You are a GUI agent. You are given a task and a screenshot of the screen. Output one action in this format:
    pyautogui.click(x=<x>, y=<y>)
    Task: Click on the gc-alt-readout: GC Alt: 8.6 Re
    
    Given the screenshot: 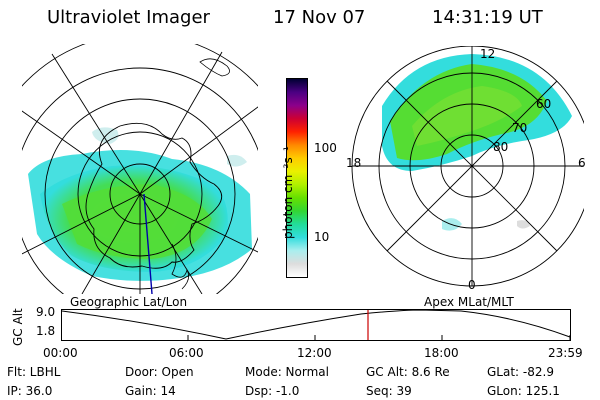 What is the action you would take?
    pyautogui.click(x=408, y=372)
    